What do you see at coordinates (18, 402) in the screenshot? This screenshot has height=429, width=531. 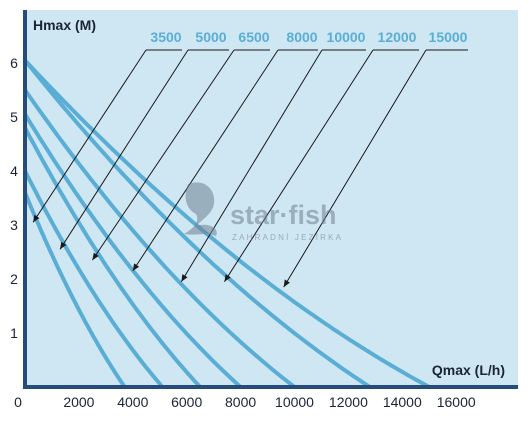 I see `x-tick-label: 0` at bounding box center [18, 402].